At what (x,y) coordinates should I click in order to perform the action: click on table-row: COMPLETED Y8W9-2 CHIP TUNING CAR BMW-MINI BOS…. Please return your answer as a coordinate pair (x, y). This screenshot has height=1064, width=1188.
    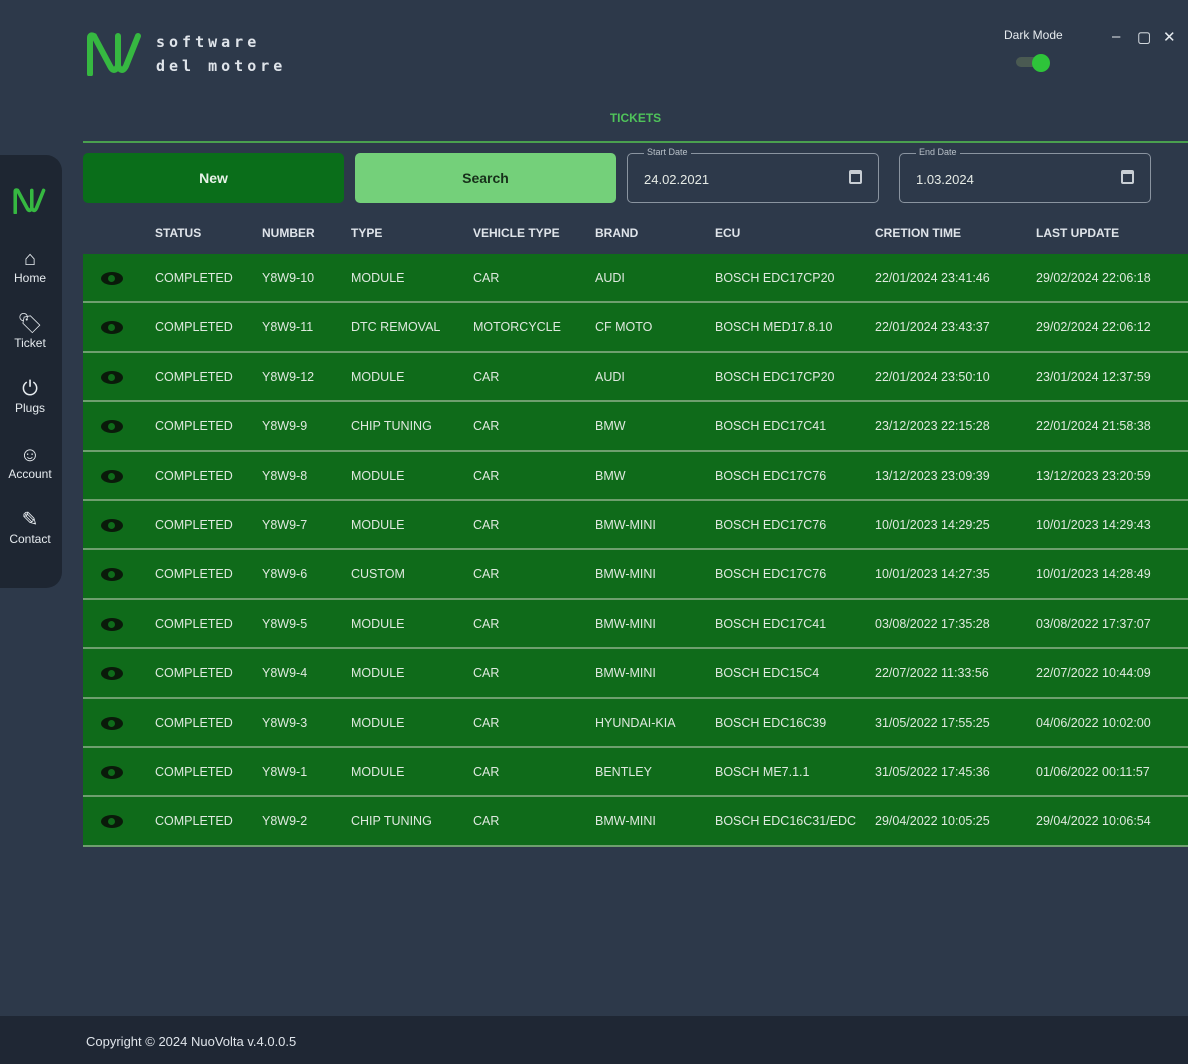
    Looking at the image, I should click on (635, 822).